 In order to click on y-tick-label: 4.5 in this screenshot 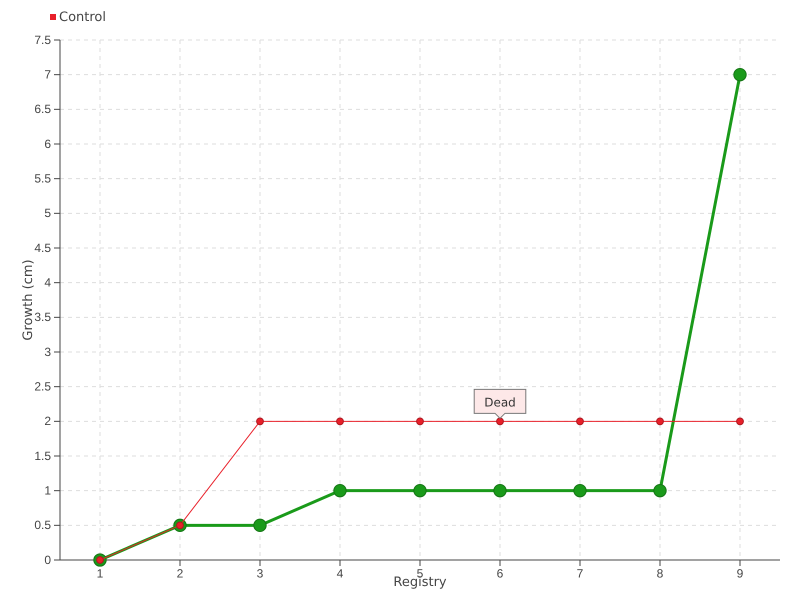, I will do `click(43, 247)`.